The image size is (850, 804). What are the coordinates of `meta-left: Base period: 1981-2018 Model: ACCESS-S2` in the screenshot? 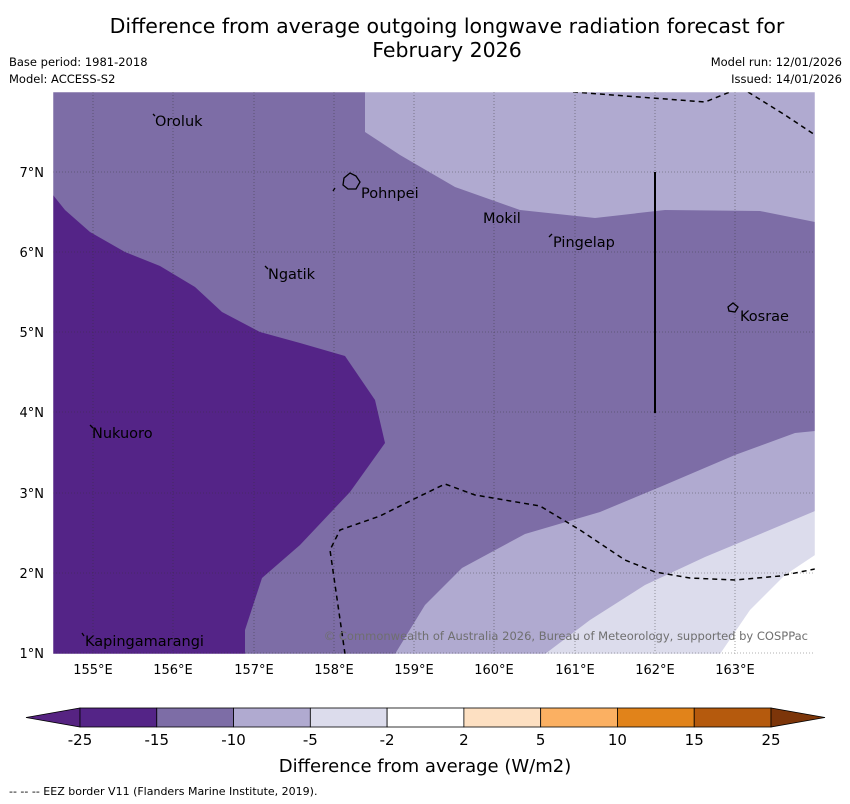 It's located at (78, 71).